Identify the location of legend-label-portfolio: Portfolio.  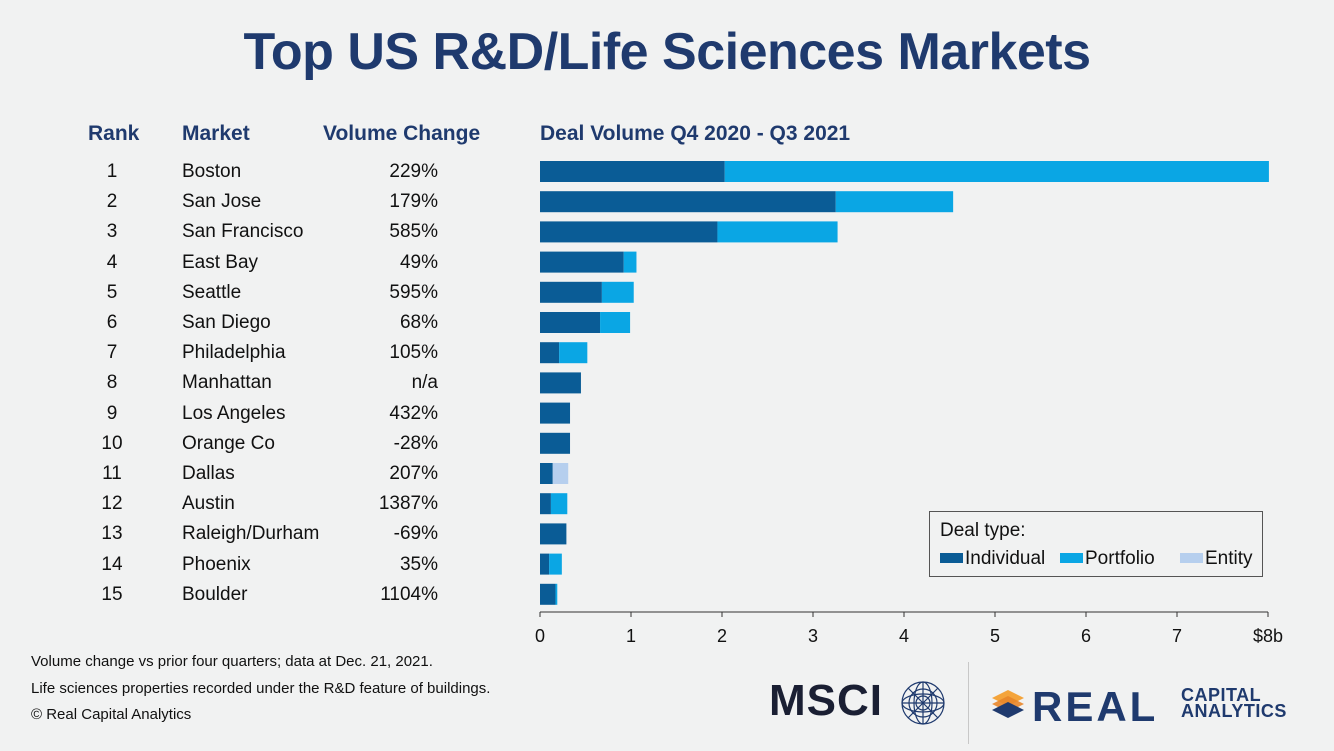
(1120, 558).